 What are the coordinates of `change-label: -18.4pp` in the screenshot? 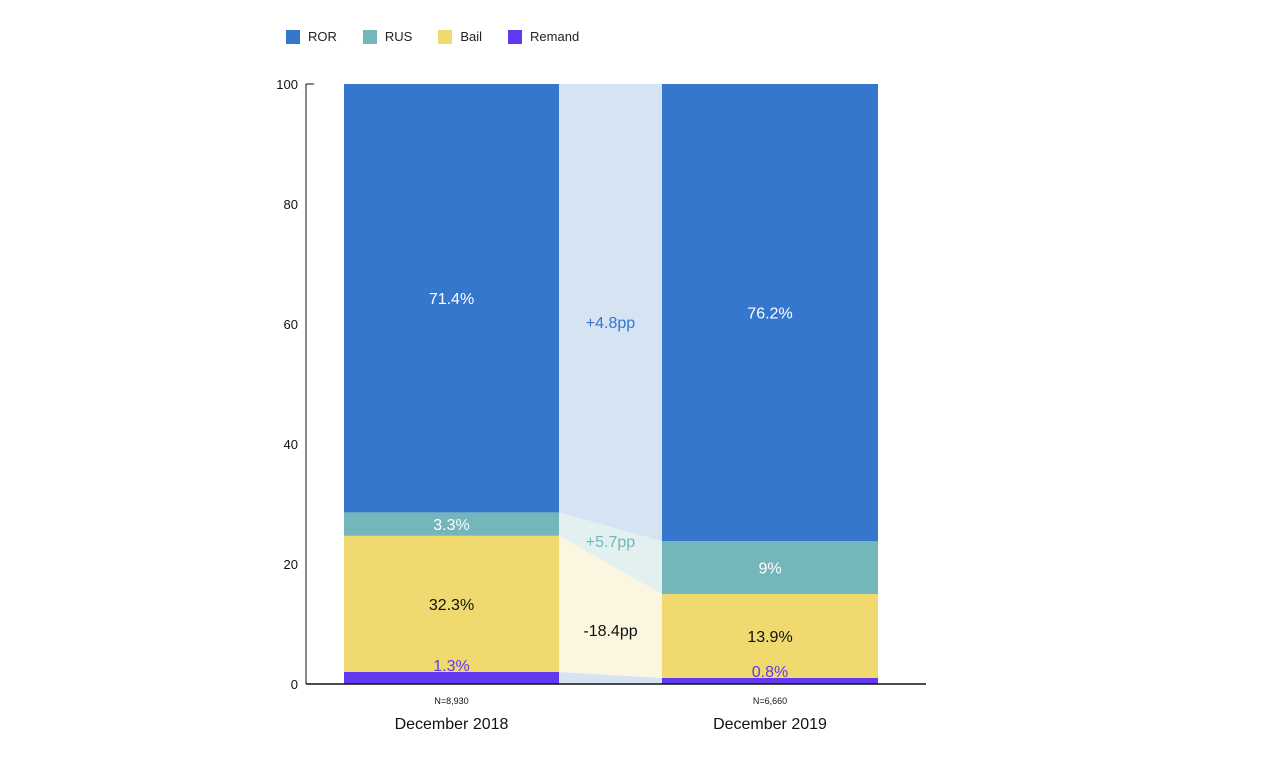 It's located at (610, 631).